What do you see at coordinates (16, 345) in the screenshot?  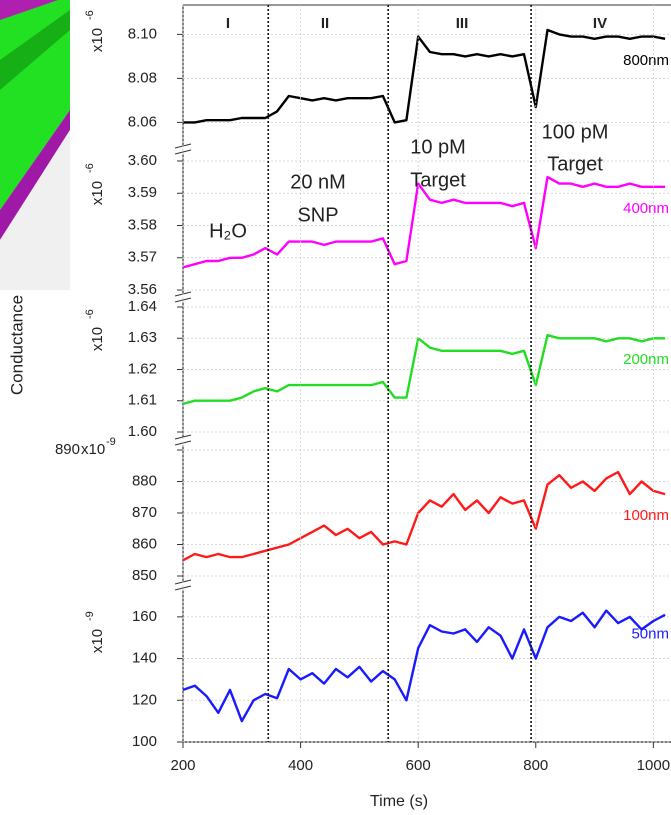 I see `y-axis-title: Conductance` at bounding box center [16, 345].